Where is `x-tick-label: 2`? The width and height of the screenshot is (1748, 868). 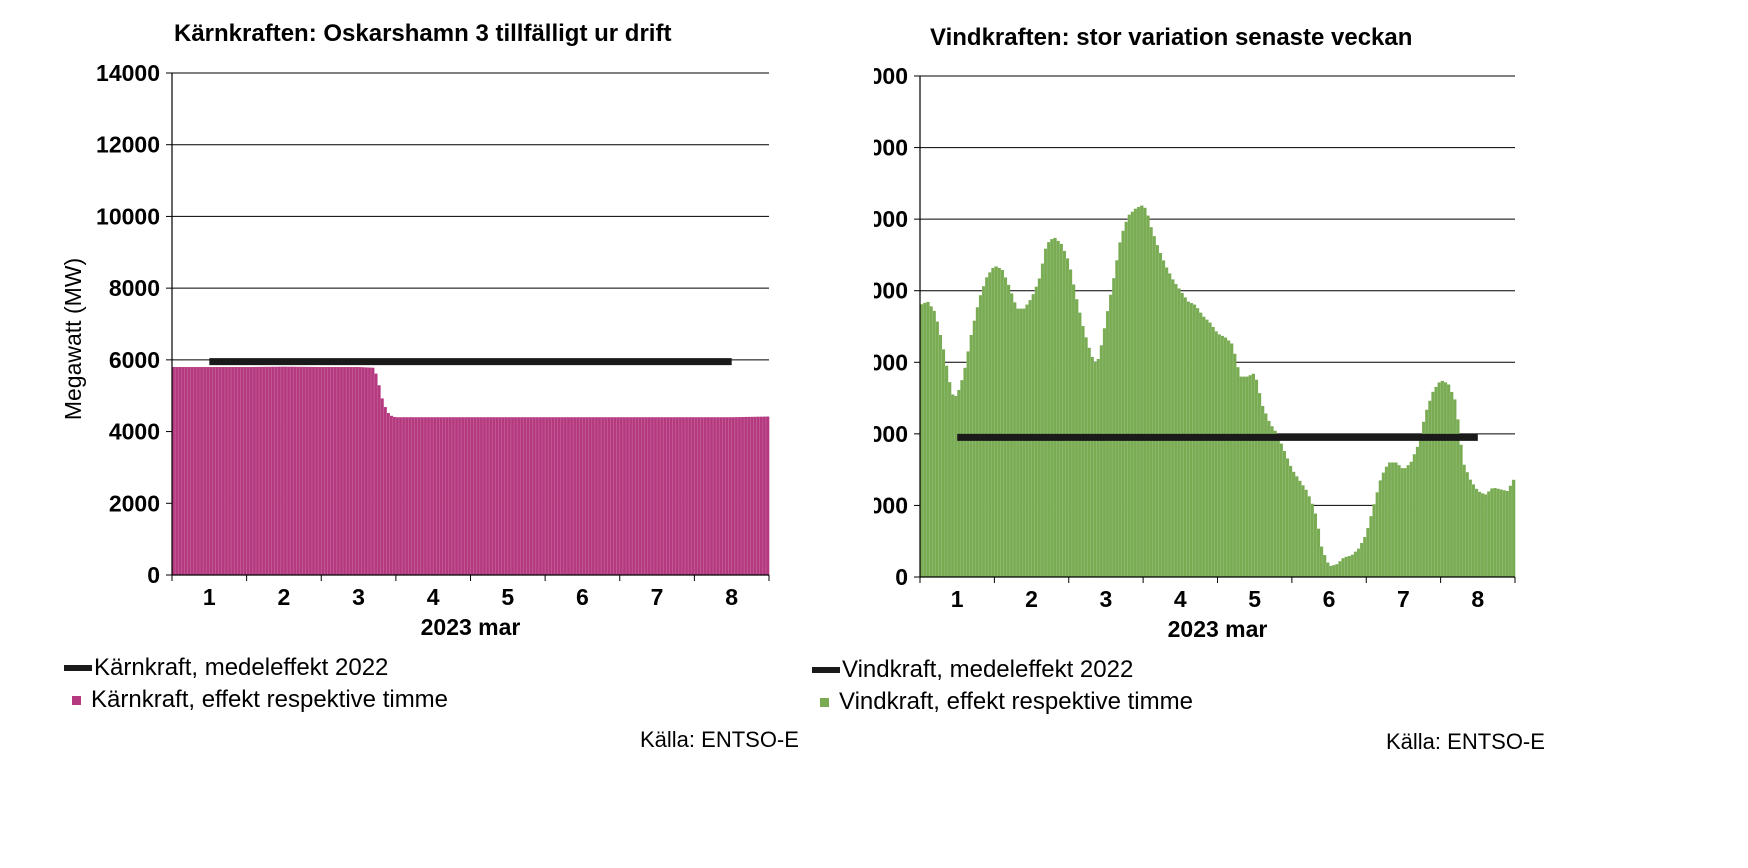
x-tick-label: 2 is located at coordinates (1031, 599).